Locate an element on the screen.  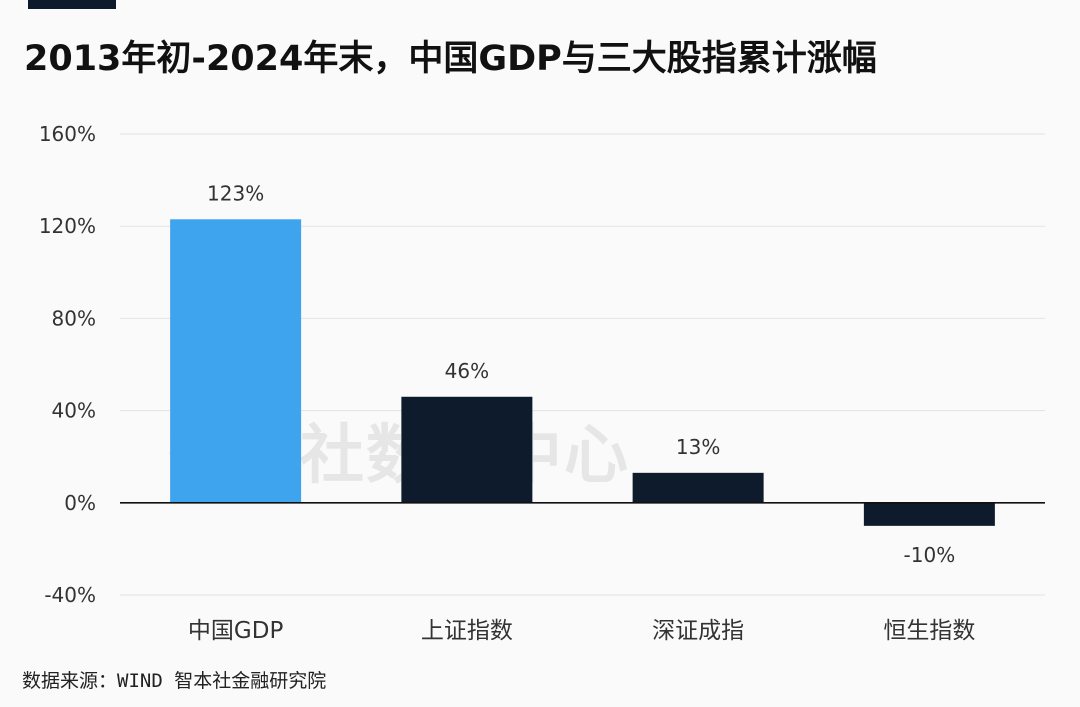
y-tick-label: 120% is located at coordinates (67, 226).